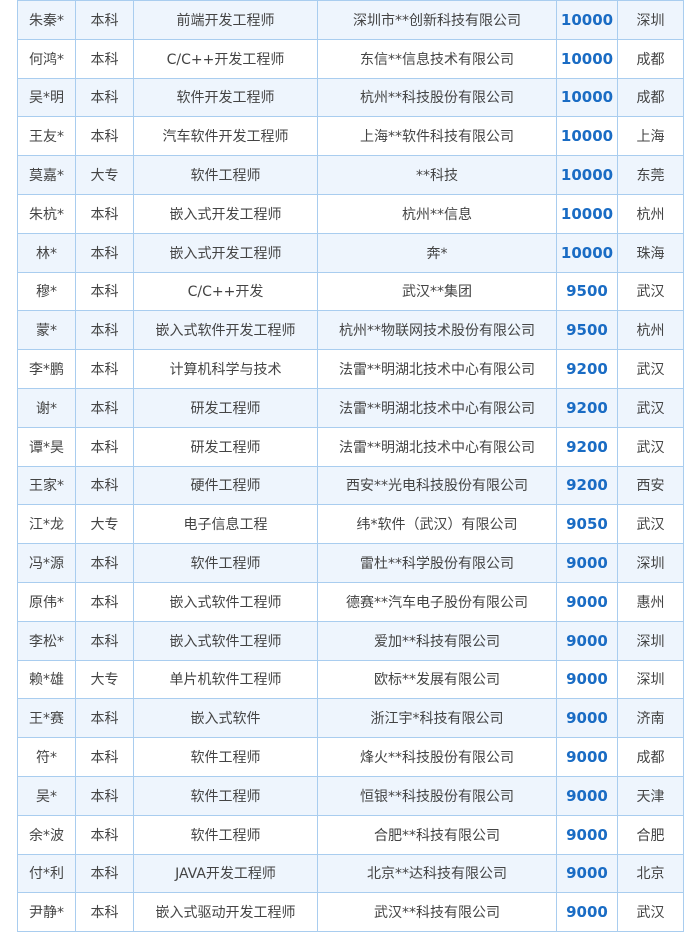 Image resolution: width=700 pixels, height=933 pixels. Describe the element at coordinates (46, 446) in the screenshot. I see `name-cell: 谭*昊` at that location.